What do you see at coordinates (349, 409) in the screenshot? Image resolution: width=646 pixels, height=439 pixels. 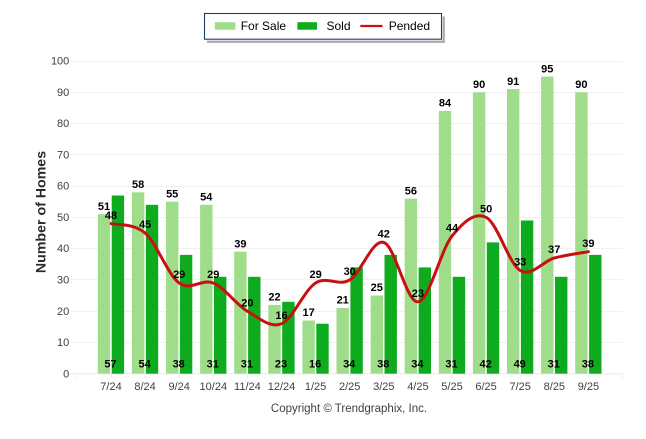 I see `svg-text: Copyright © Trendgraphix, Inc.` at bounding box center [349, 409].